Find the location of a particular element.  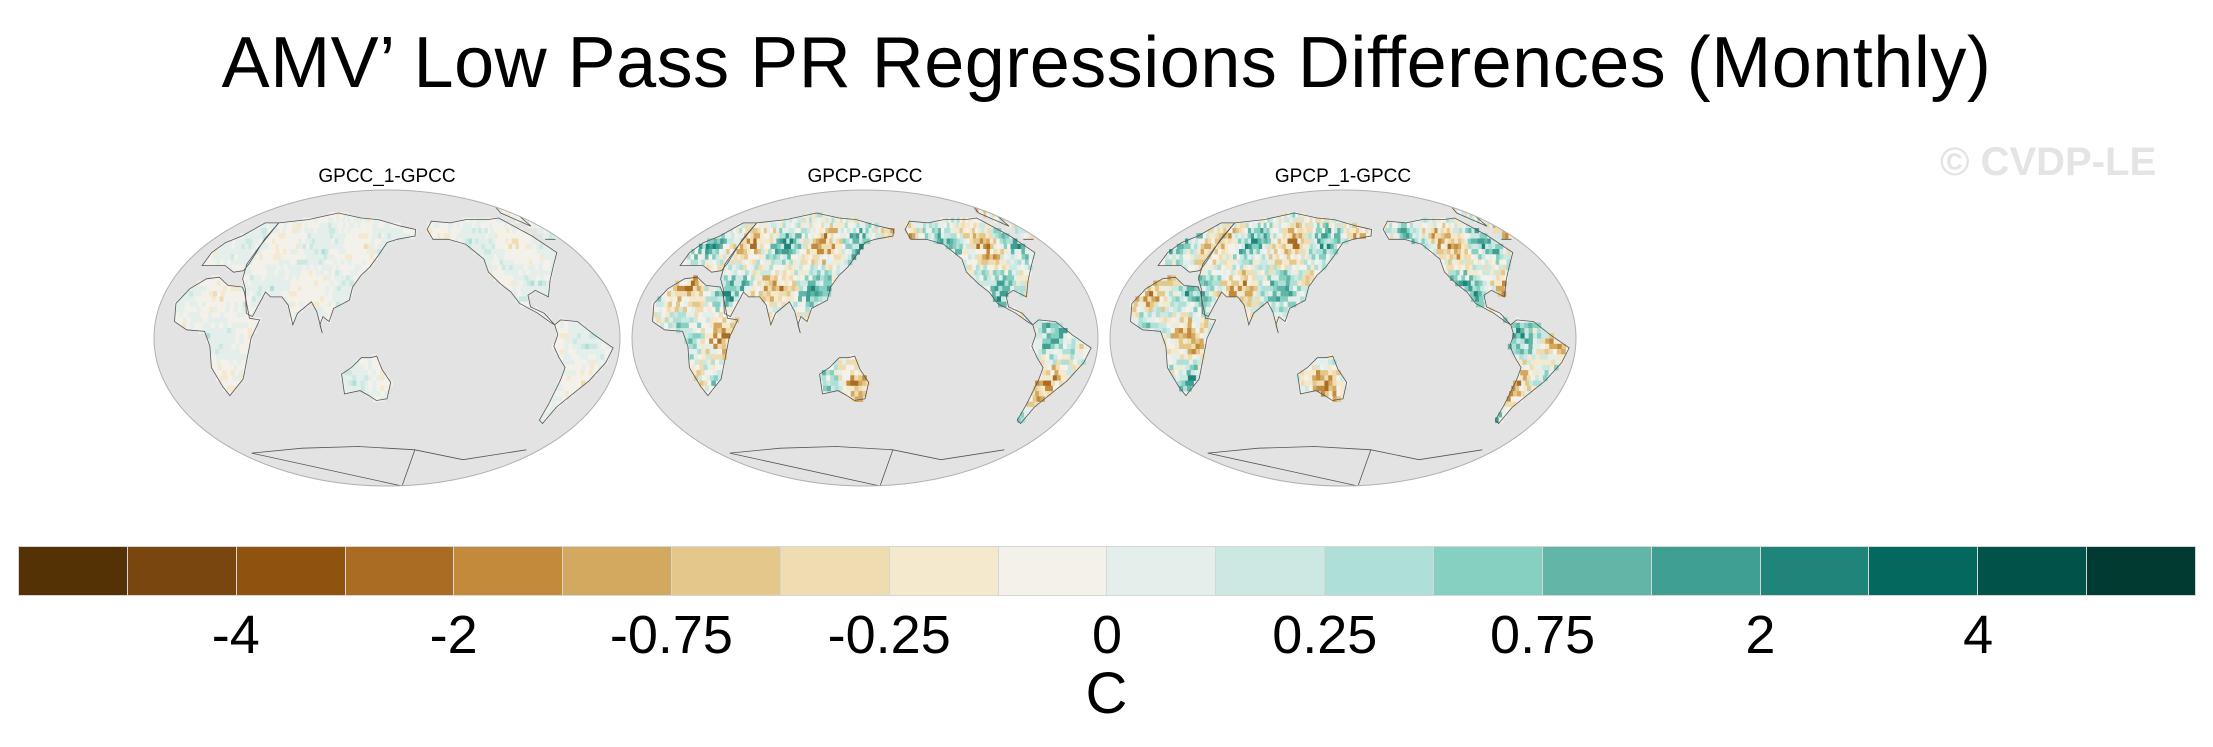

panel-title-2: GPCP-GPCC is located at coordinates (865, 176).